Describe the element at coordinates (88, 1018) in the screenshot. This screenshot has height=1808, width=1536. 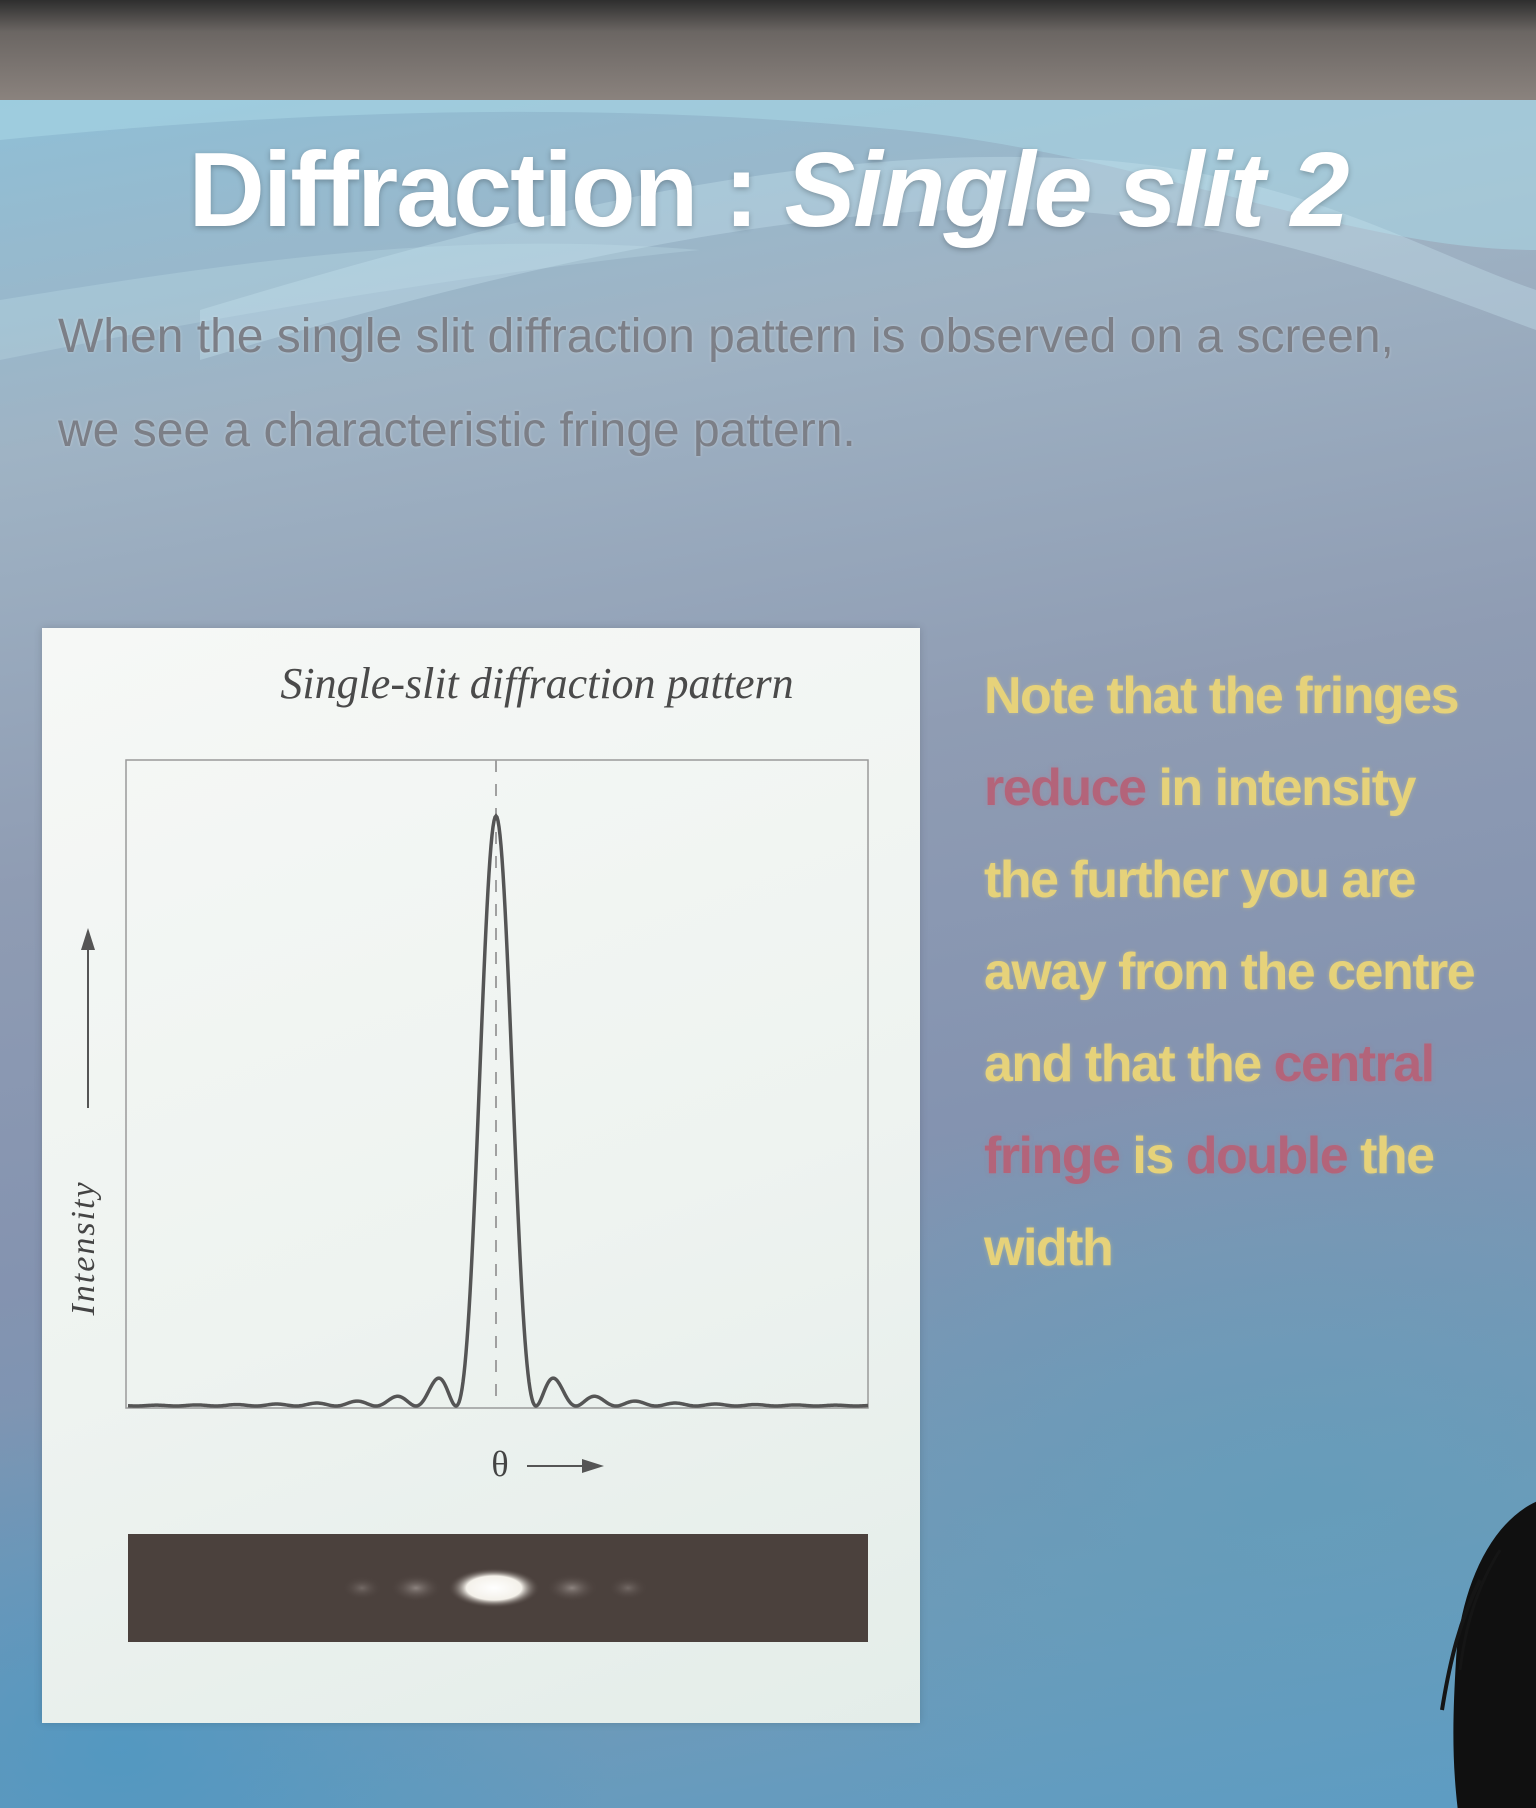
I see `y-axis-arrow` at that location.